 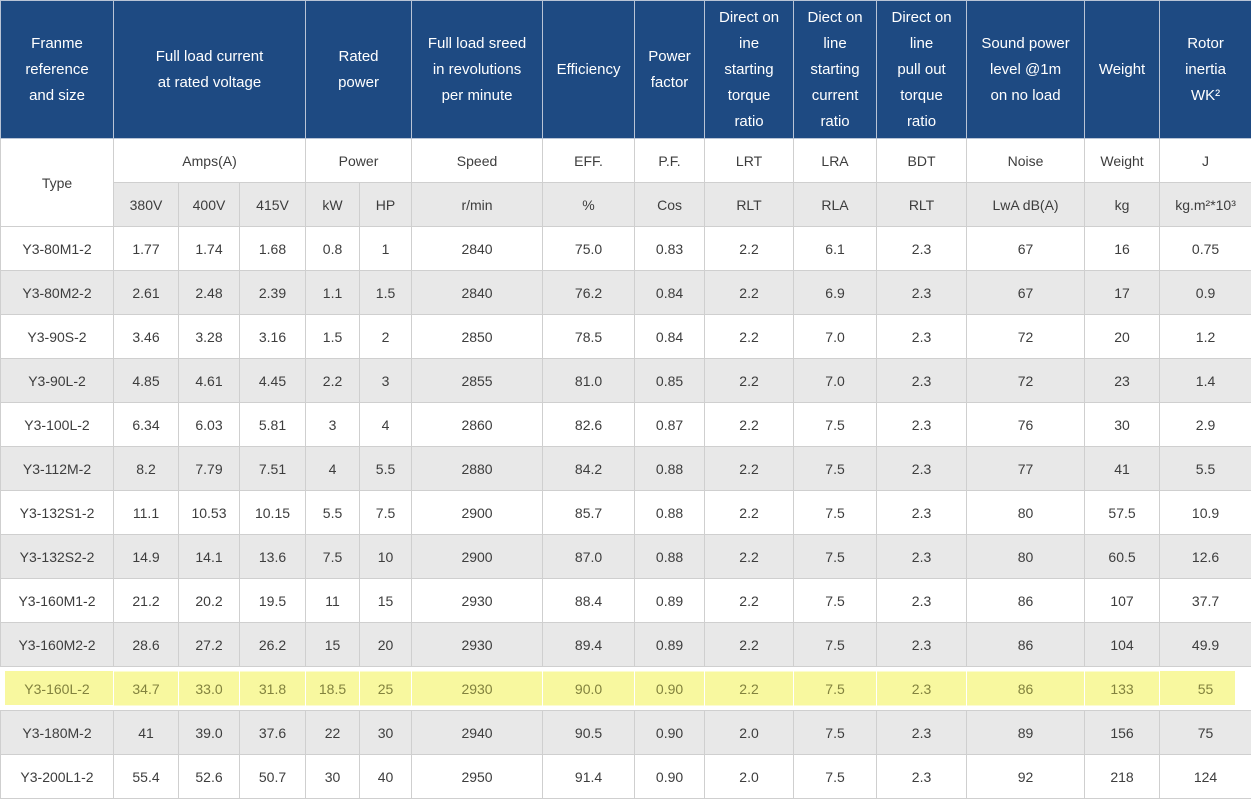 I want to click on value-cell: 1.2, so click(x=1205, y=336).